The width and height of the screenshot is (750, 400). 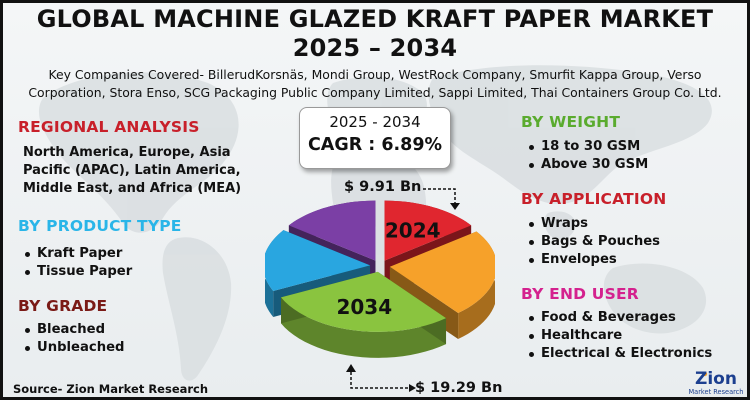 What do you see at coordinates (632, 260) in the screenshot?
I see `list-item: Envelopes` at bounding box center [632, 260].